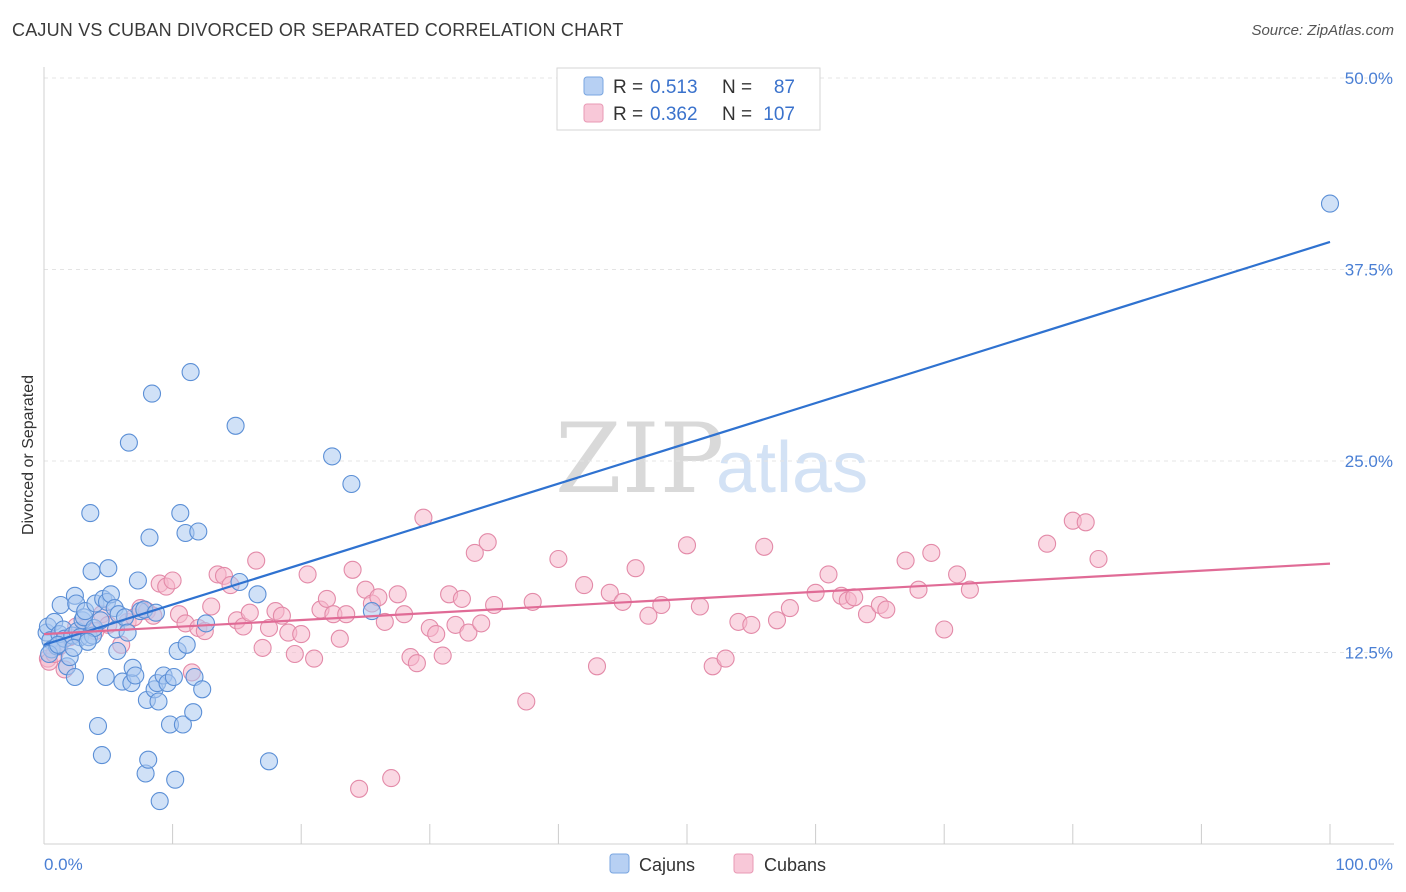  Describe the element at coordinates (751, 834) in the screenshot. I see `x-ticks` at that location.